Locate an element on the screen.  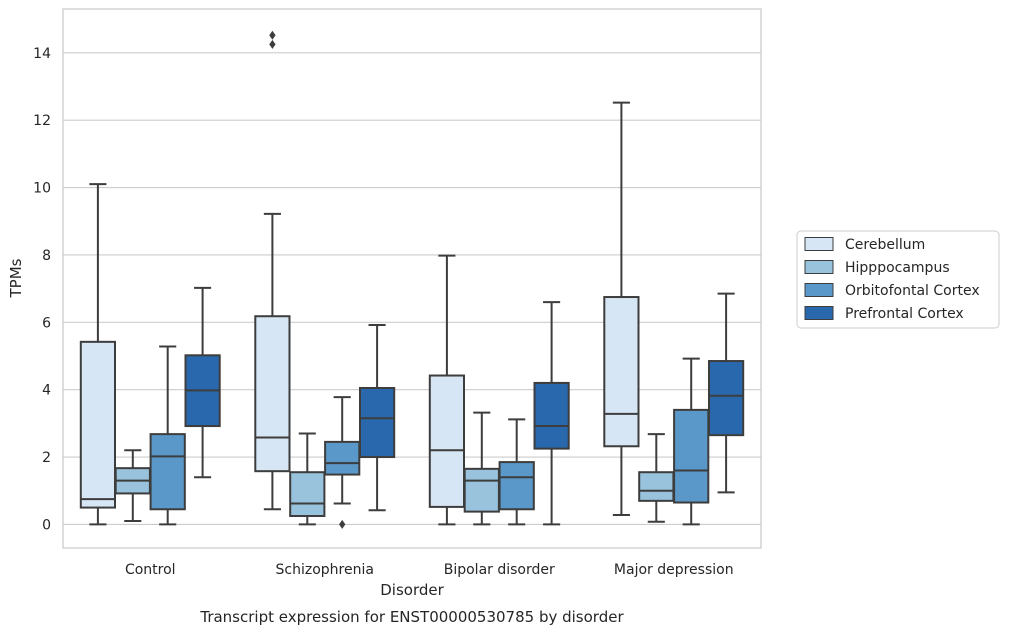
x-tick-label-1: Schizophrenia is located at coordinates (325, 570).